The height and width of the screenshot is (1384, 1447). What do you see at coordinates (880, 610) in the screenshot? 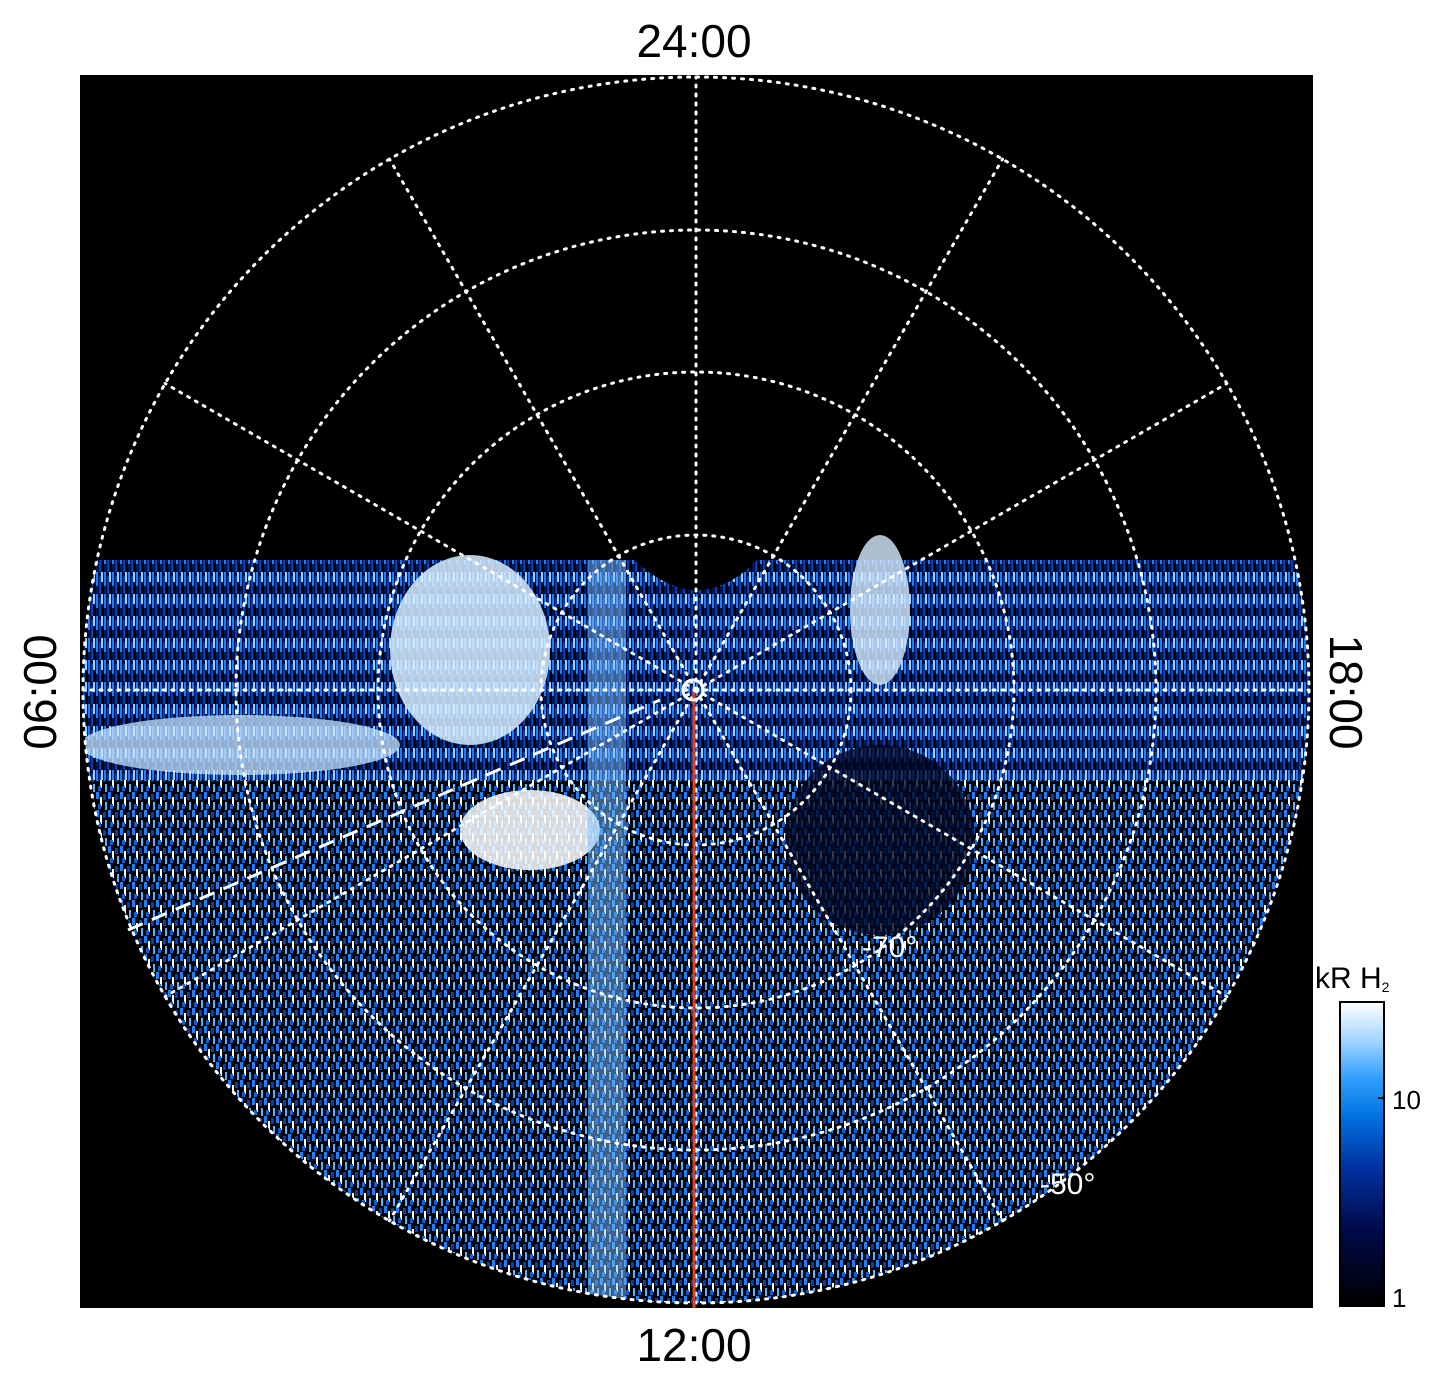
I see `bright-arc-dusk` at bounding box center [880, 610].